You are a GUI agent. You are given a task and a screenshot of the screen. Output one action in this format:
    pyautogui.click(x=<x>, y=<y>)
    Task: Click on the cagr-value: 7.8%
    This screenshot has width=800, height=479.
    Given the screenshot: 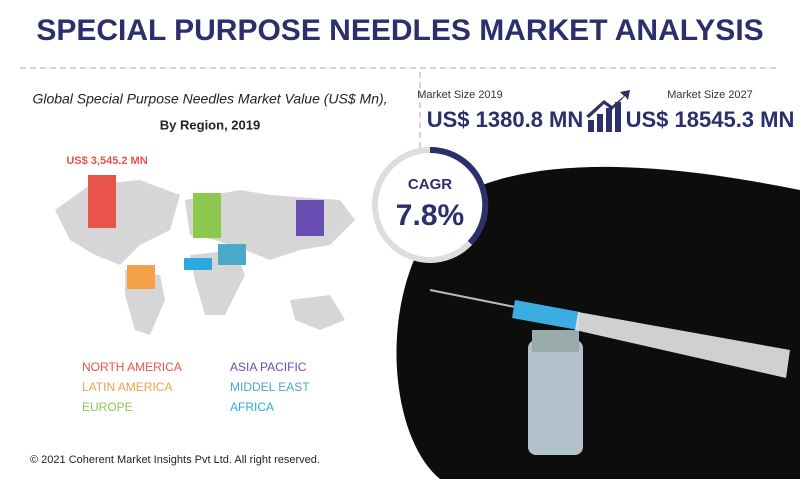 What is the action you would take?
    pyautogui.click(x=430, y=215)
    